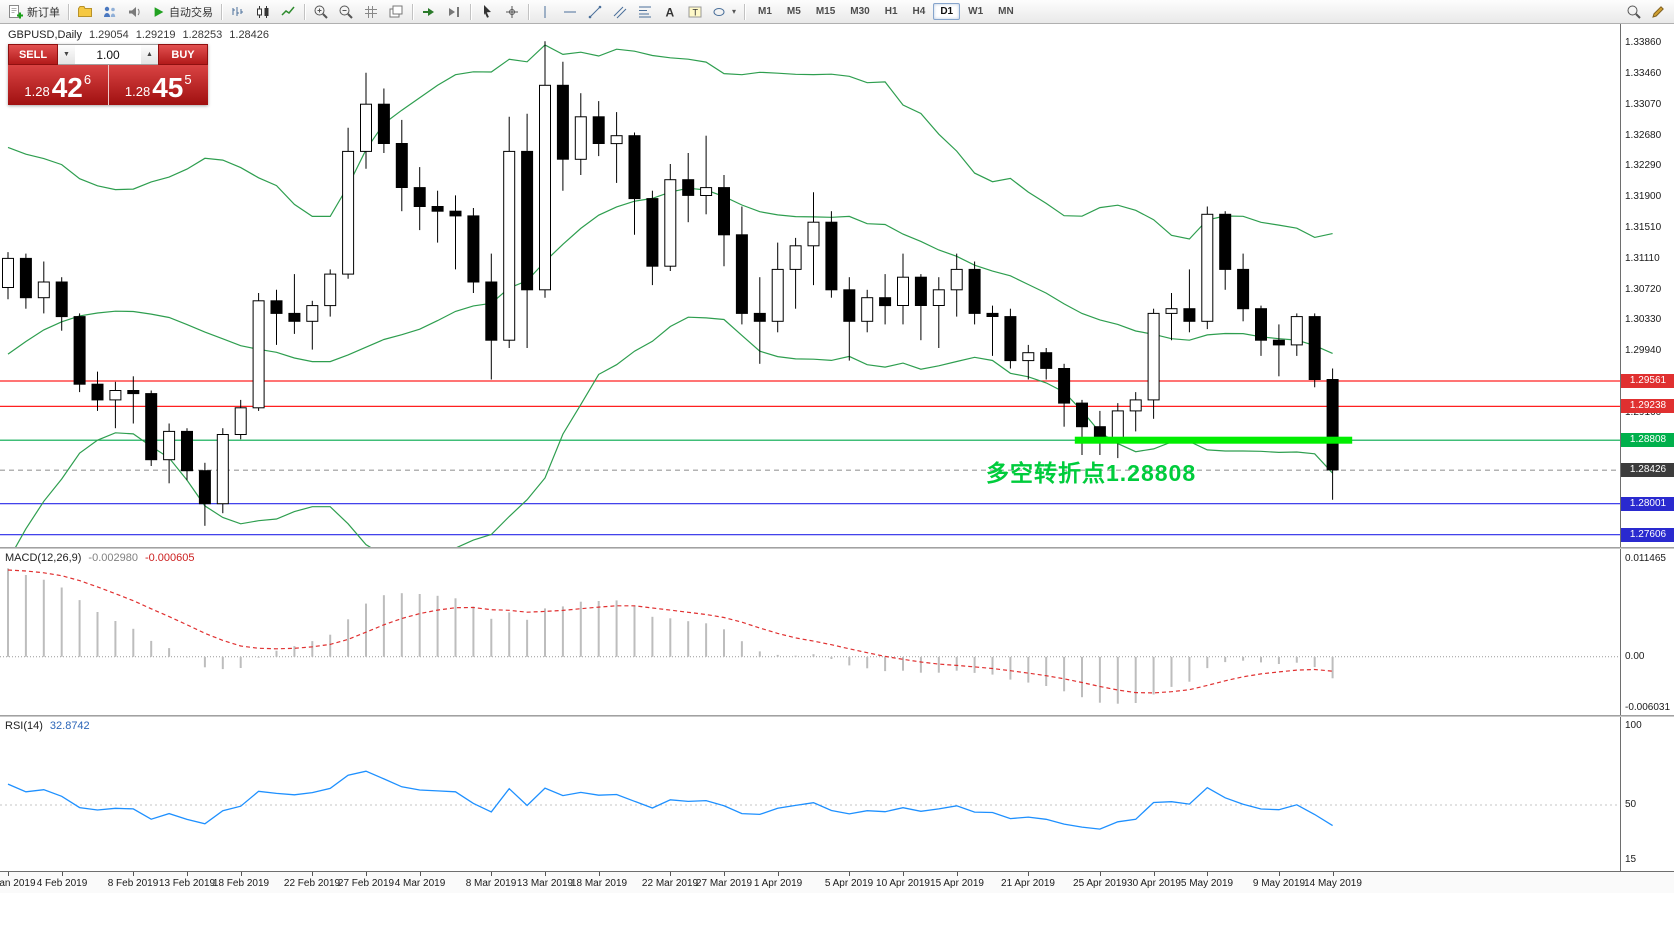  What do you see at coordinates (825, 11) in the screenshot?
I see `timeframe-button-m15: M15` at bounding box center [825, 11].